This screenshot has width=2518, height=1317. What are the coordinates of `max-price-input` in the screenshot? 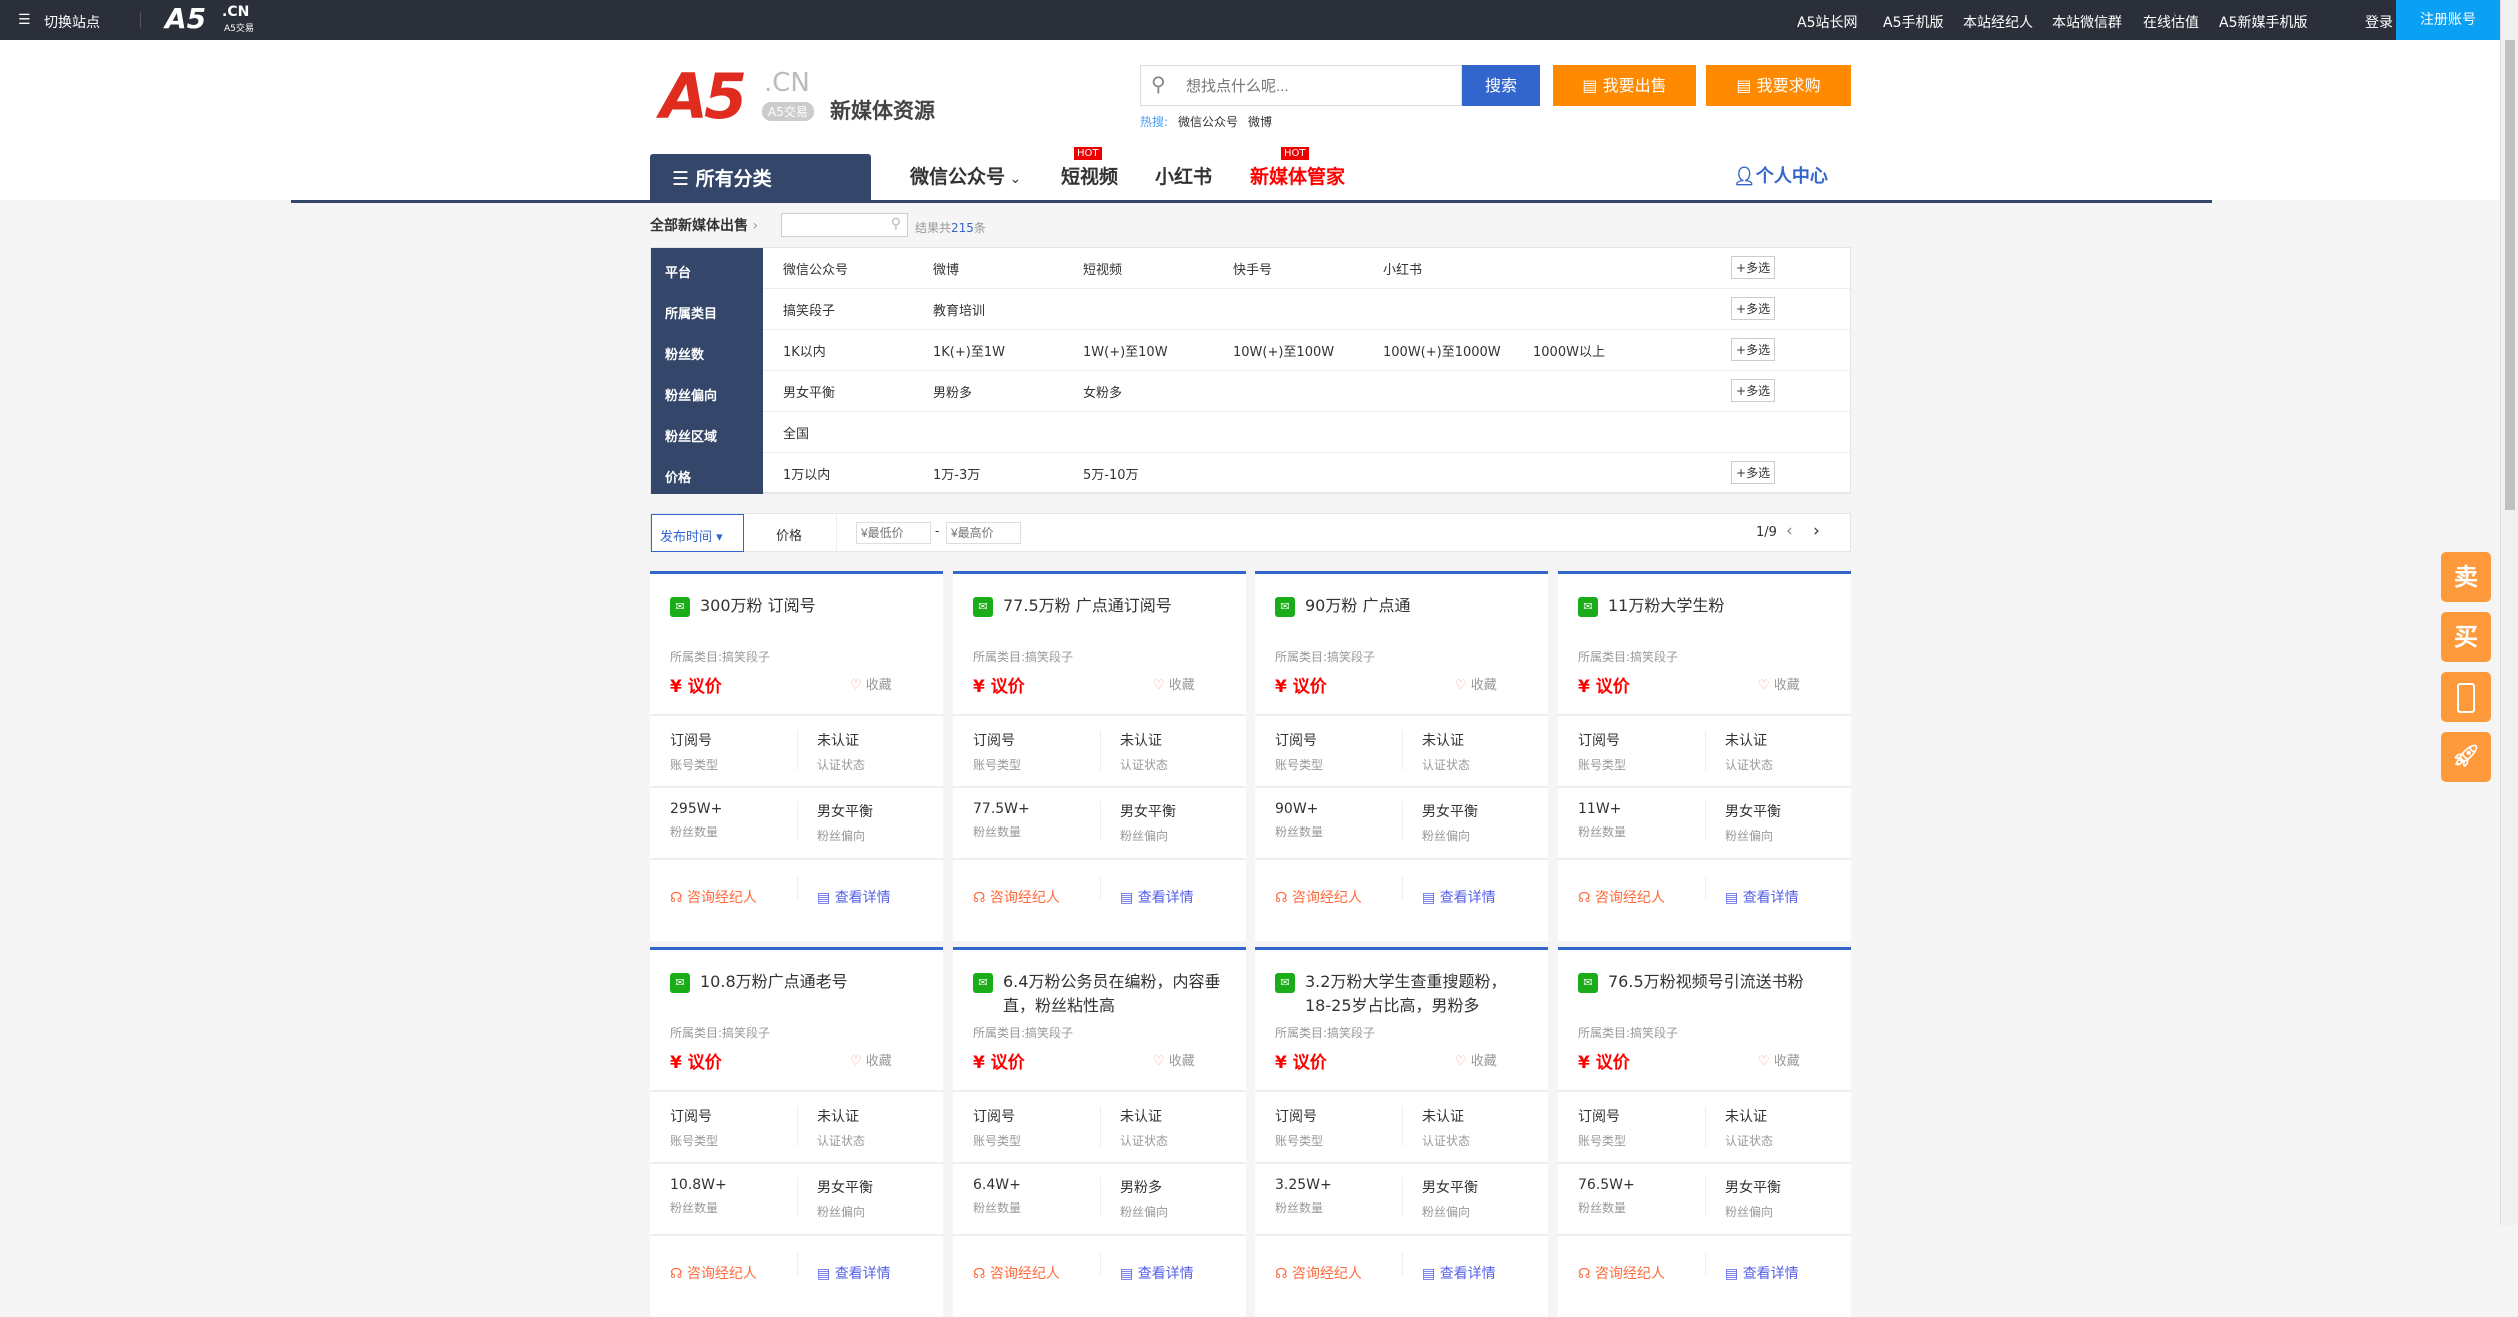 It's located at (983, 533).